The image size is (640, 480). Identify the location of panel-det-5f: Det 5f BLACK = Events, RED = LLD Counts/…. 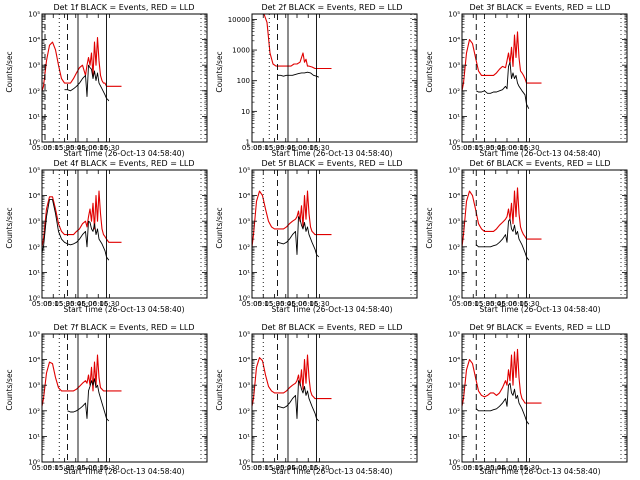
(309, 236).